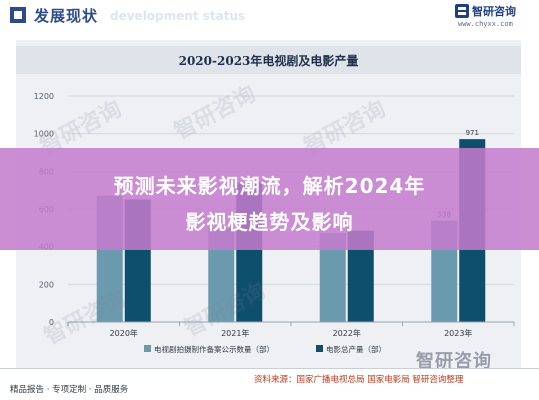 This screenshot has height=400, width=539. Describe the element at coordinates (124, 333) in the screenshot. I see `x-tick-label: 2020年` at that location.